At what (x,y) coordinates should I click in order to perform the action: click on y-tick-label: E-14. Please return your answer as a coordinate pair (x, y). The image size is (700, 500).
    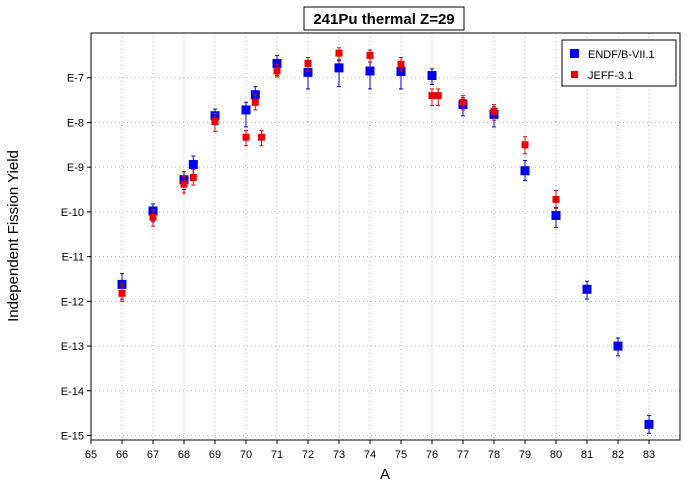
    Looking at the image, I should click on (72, 392).